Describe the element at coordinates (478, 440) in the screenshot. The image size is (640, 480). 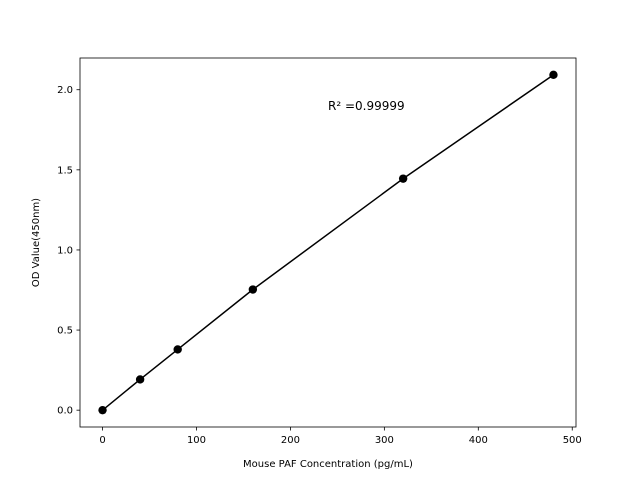
I see `x-tick-label: 400` at that location.